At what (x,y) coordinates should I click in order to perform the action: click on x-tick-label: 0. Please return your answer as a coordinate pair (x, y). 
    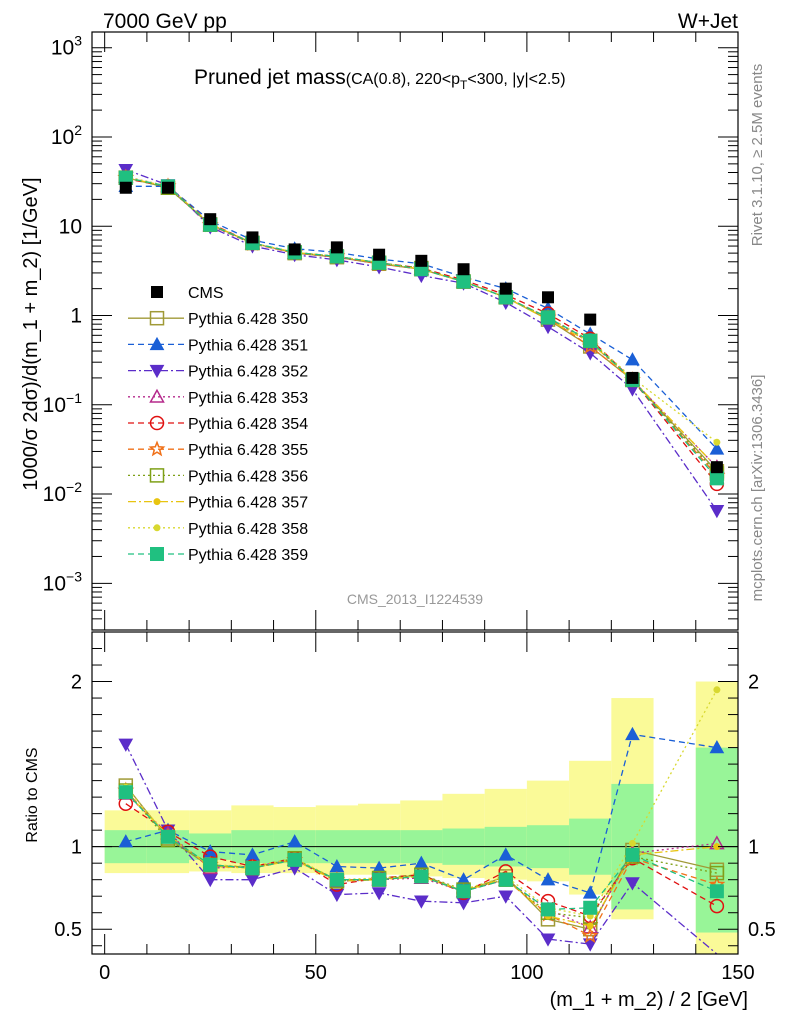
    Looking at the image, I should click on (104, 973).